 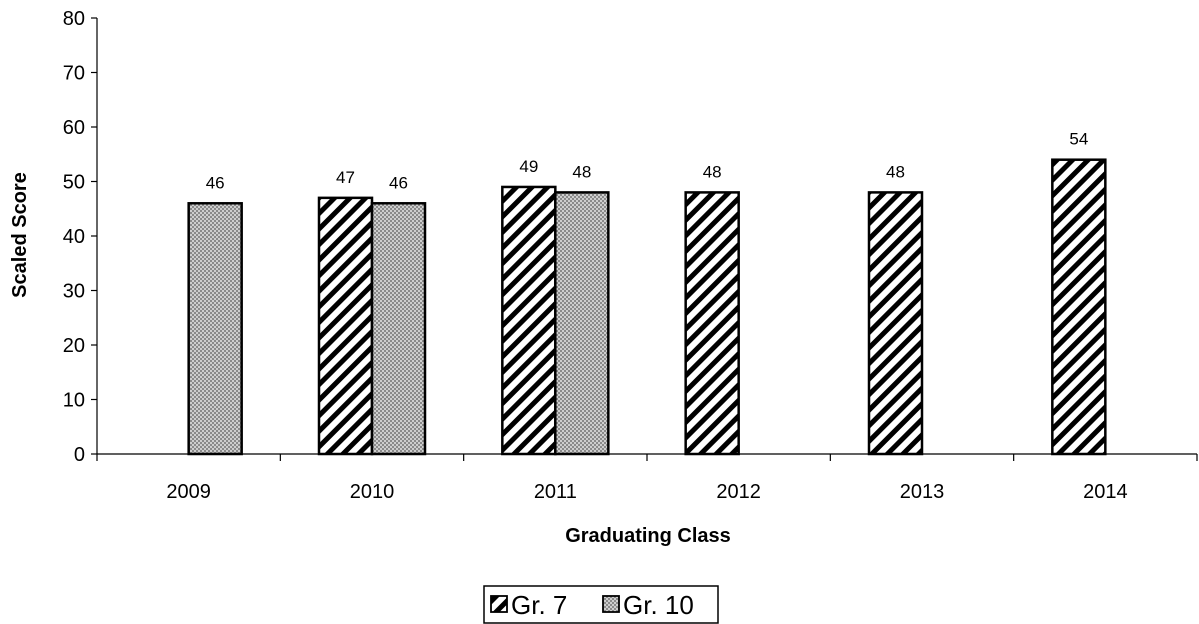 What do you see at coordinates (1105, 492) in the screenshot?
I see `x-tick-label: 2014` at bounding box center [1105, 492].